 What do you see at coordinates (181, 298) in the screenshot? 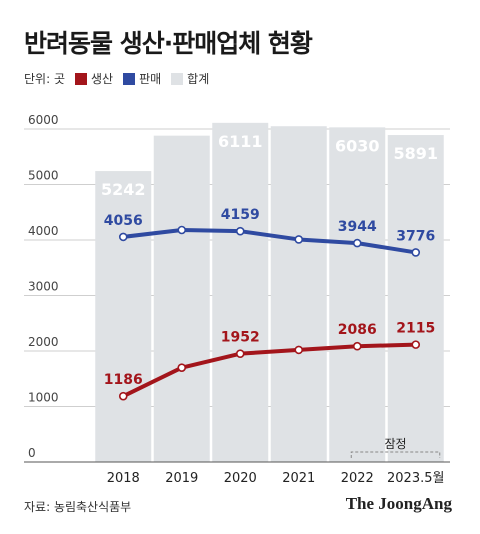
I see `bar-total-2019` at bounding box center [181, 298].